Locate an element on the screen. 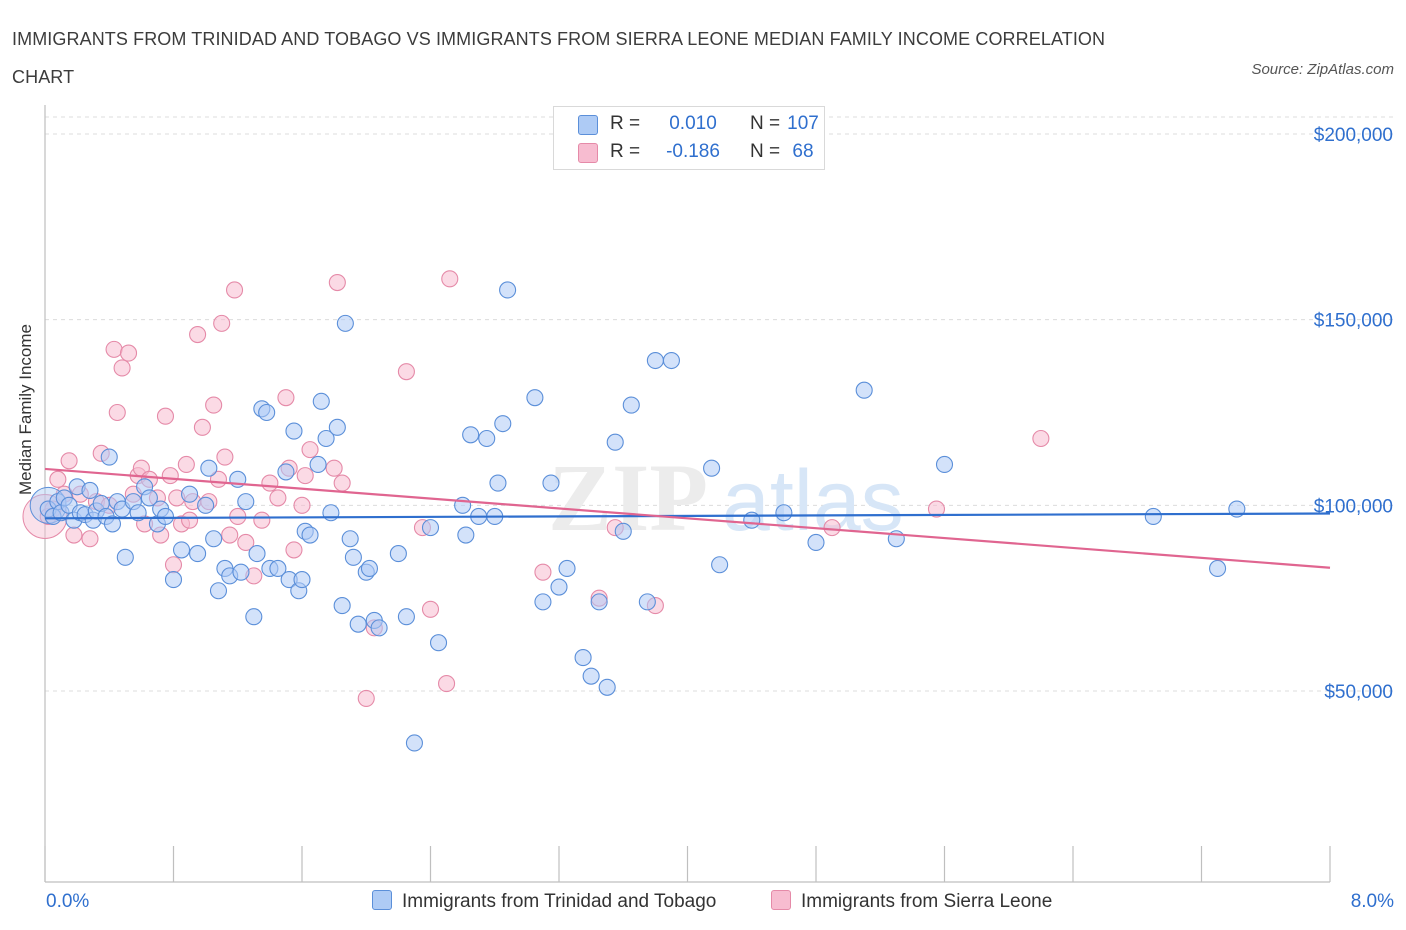 The width and height of the screenshot is (1406, 930). bottom-legend-swatch-trinidad is located at coordinates (382, 900).